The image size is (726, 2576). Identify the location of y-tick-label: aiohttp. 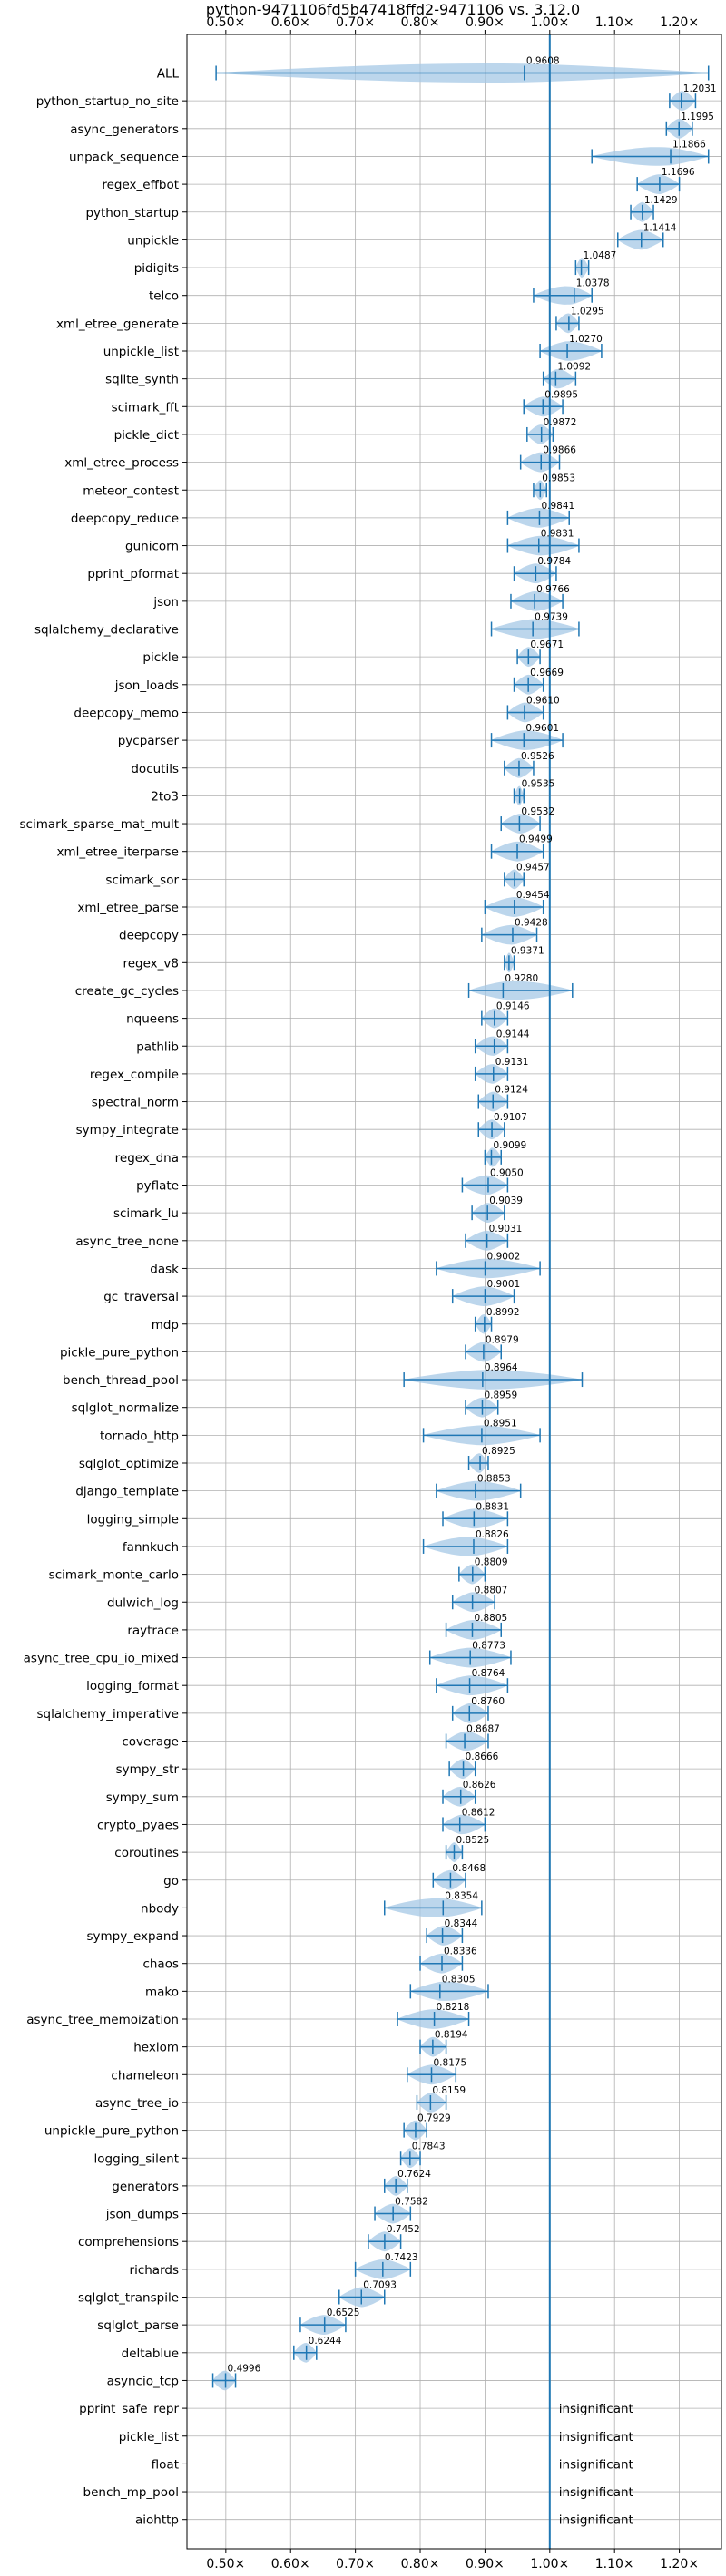
(157, 2520).